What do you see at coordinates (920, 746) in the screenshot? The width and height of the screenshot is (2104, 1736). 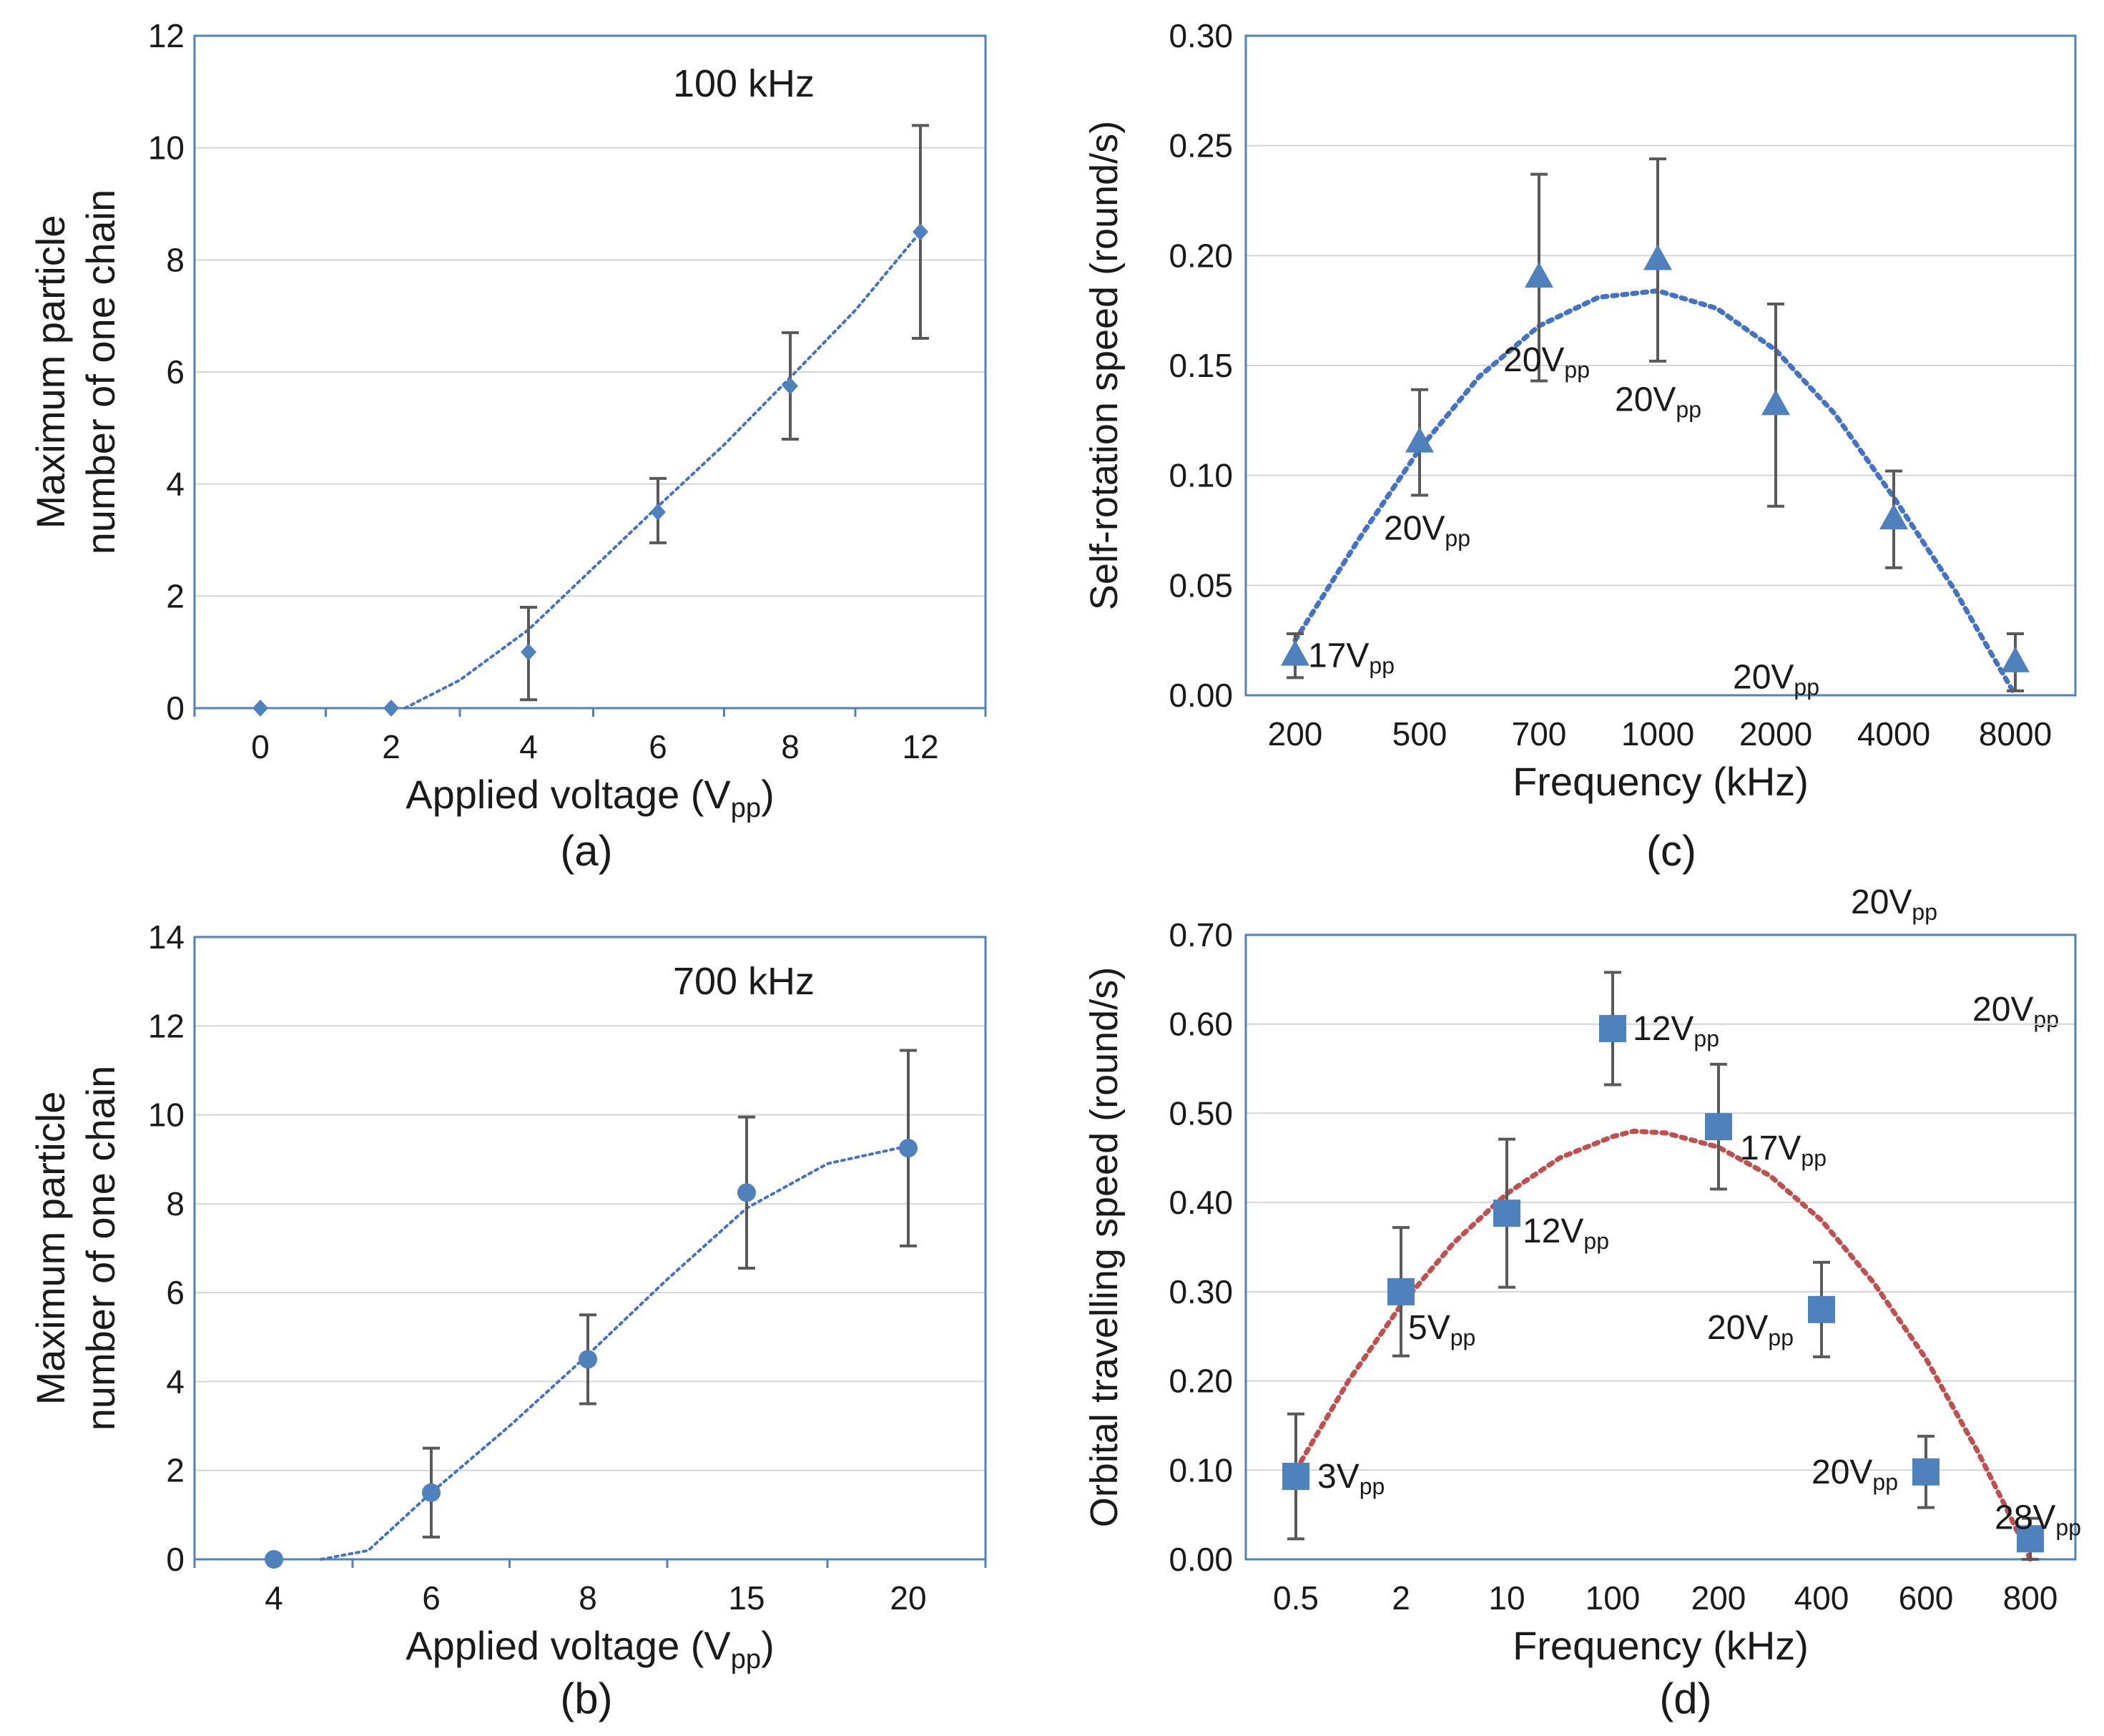 I see `x-tick-label: 12` at bounding box center [920, 746].